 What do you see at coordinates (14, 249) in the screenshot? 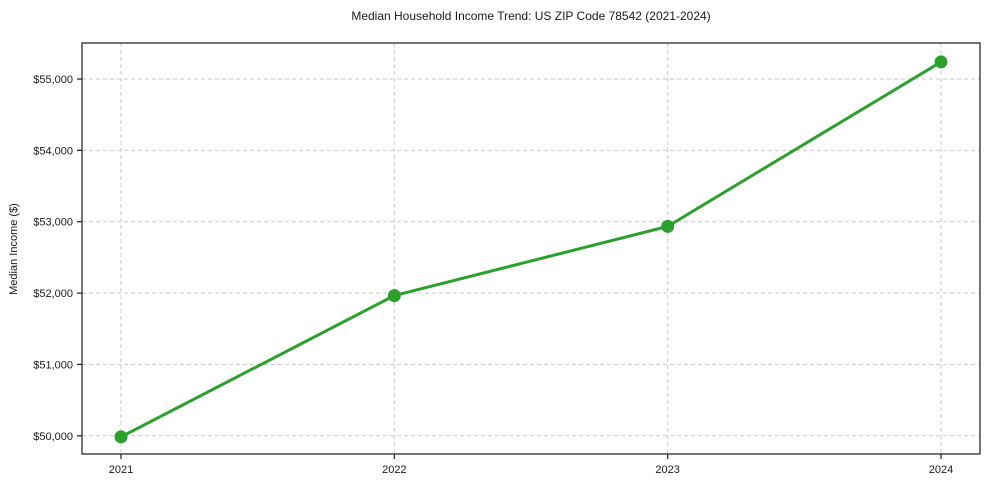
I see `y-axis-label: Median Income ($)` at bounding box center [14, 249].